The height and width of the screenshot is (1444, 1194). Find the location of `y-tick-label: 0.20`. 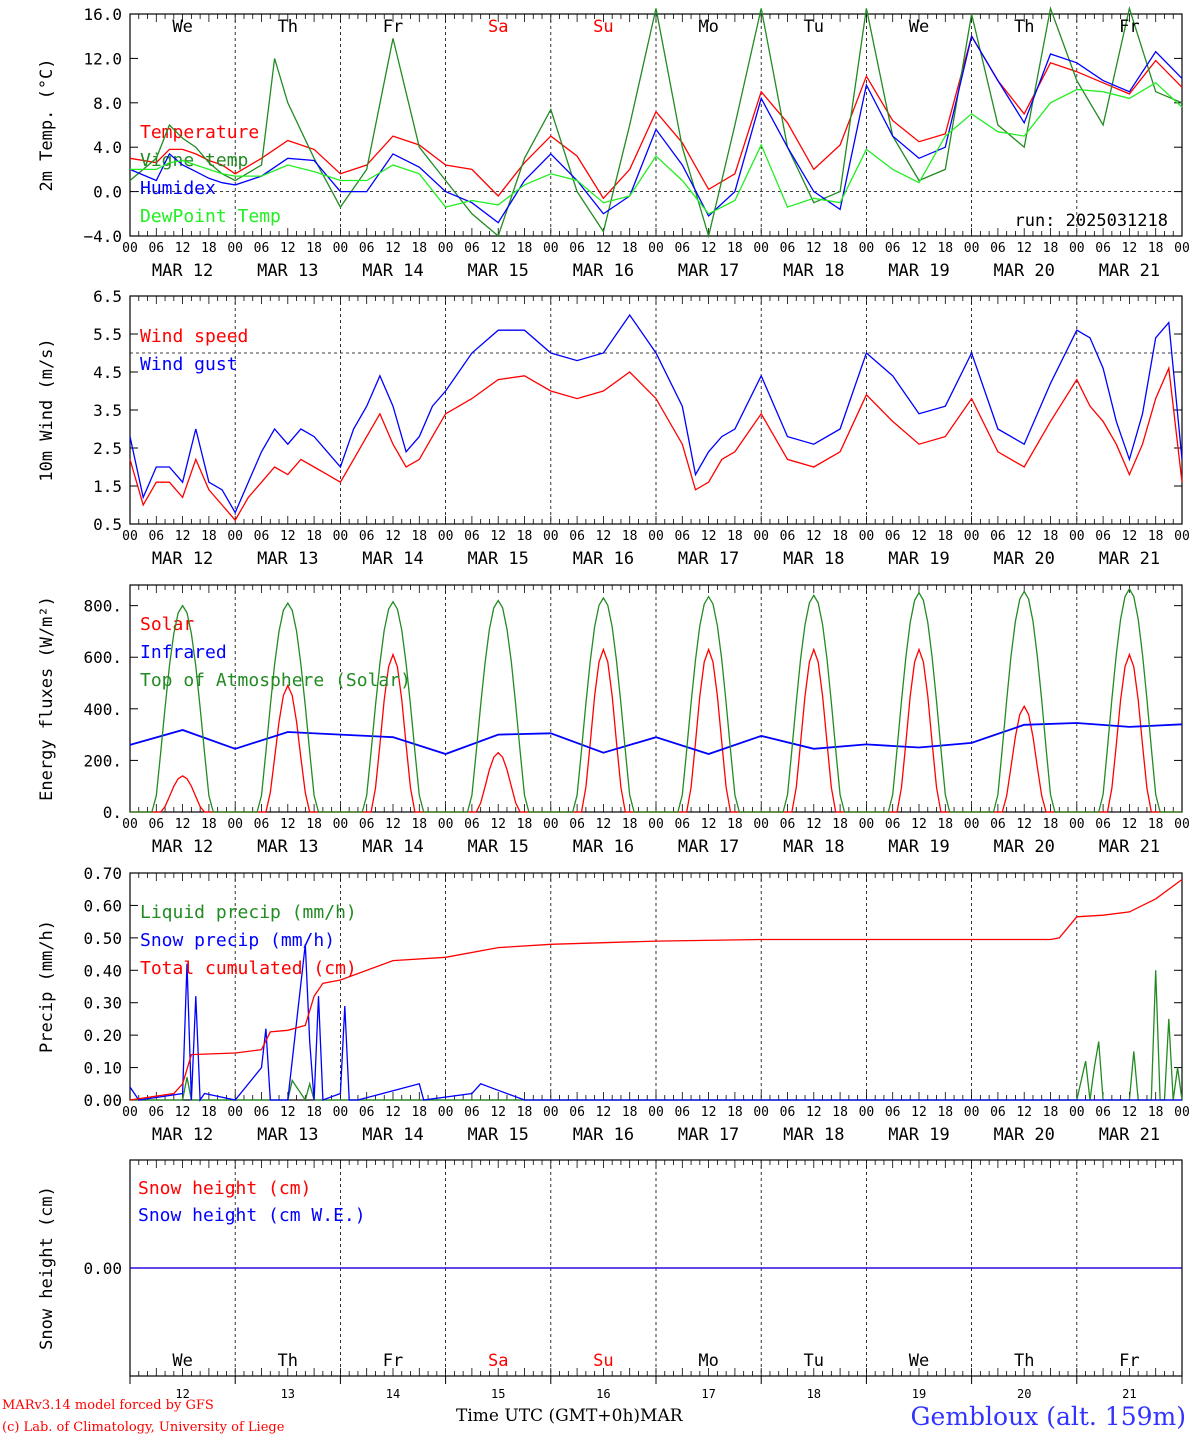

y-tick-label: 0.20 is located at coordinates (102, 1035).